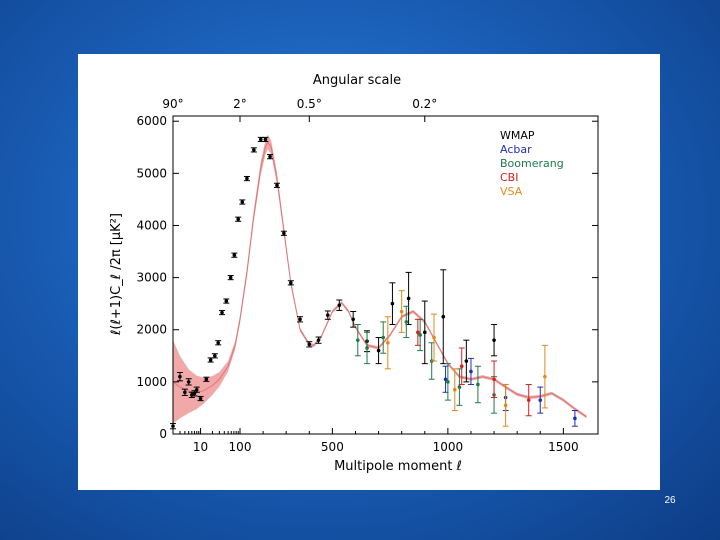 The image size is (720, 540). Describe the element at coordinates (398, 466) in the screenshot. I see `x-axis-label: Multipole moment ℓ` at that location.